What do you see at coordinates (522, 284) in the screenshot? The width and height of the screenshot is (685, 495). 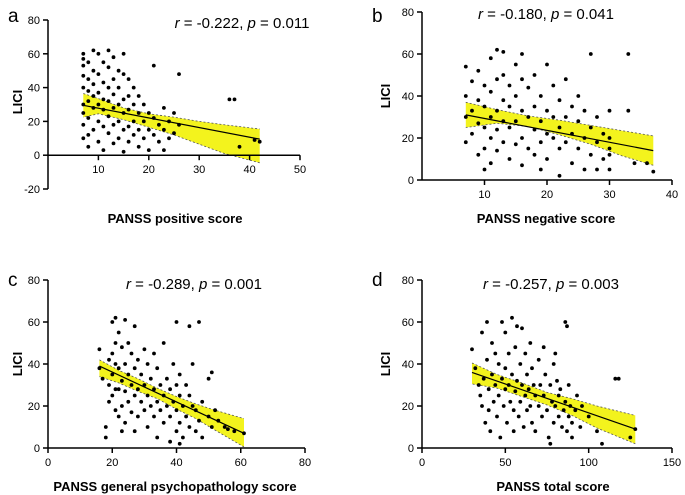 I see `stat-r-text: = -0.257,` at bounding box center [522, 284].